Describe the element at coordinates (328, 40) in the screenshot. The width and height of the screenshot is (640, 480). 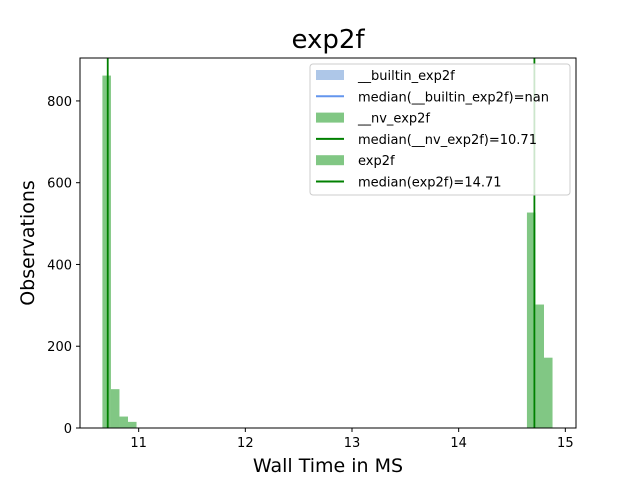
I see `chart-title: exp2f` at that location.